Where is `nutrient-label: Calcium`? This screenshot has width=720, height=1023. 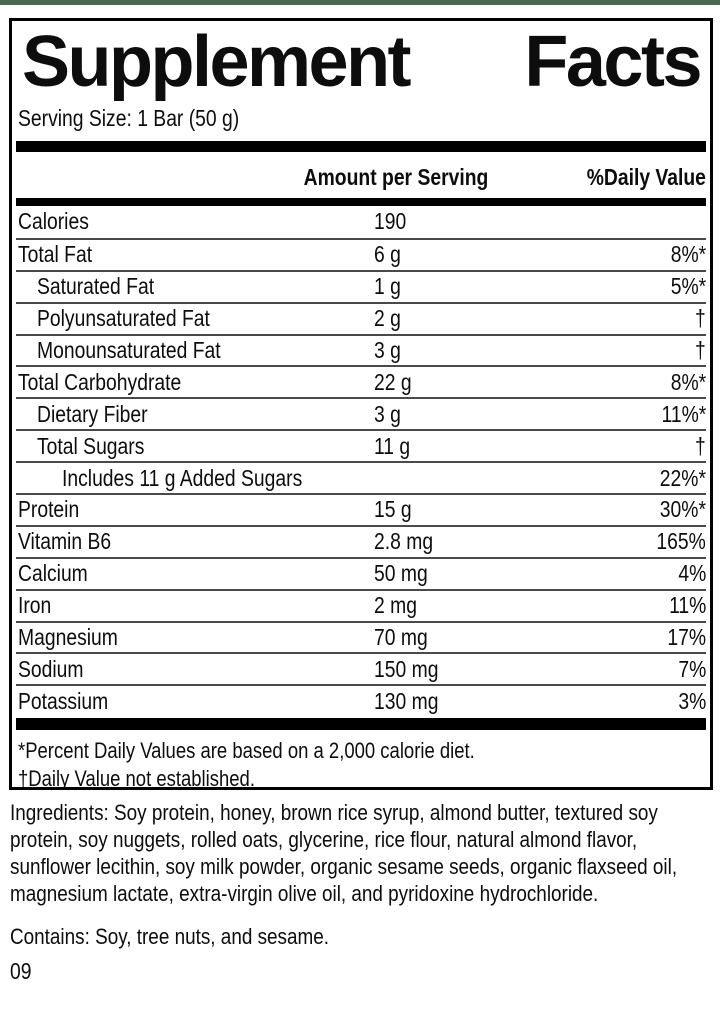 nutrient-label: Calcium is located at coordinates (53, 573).